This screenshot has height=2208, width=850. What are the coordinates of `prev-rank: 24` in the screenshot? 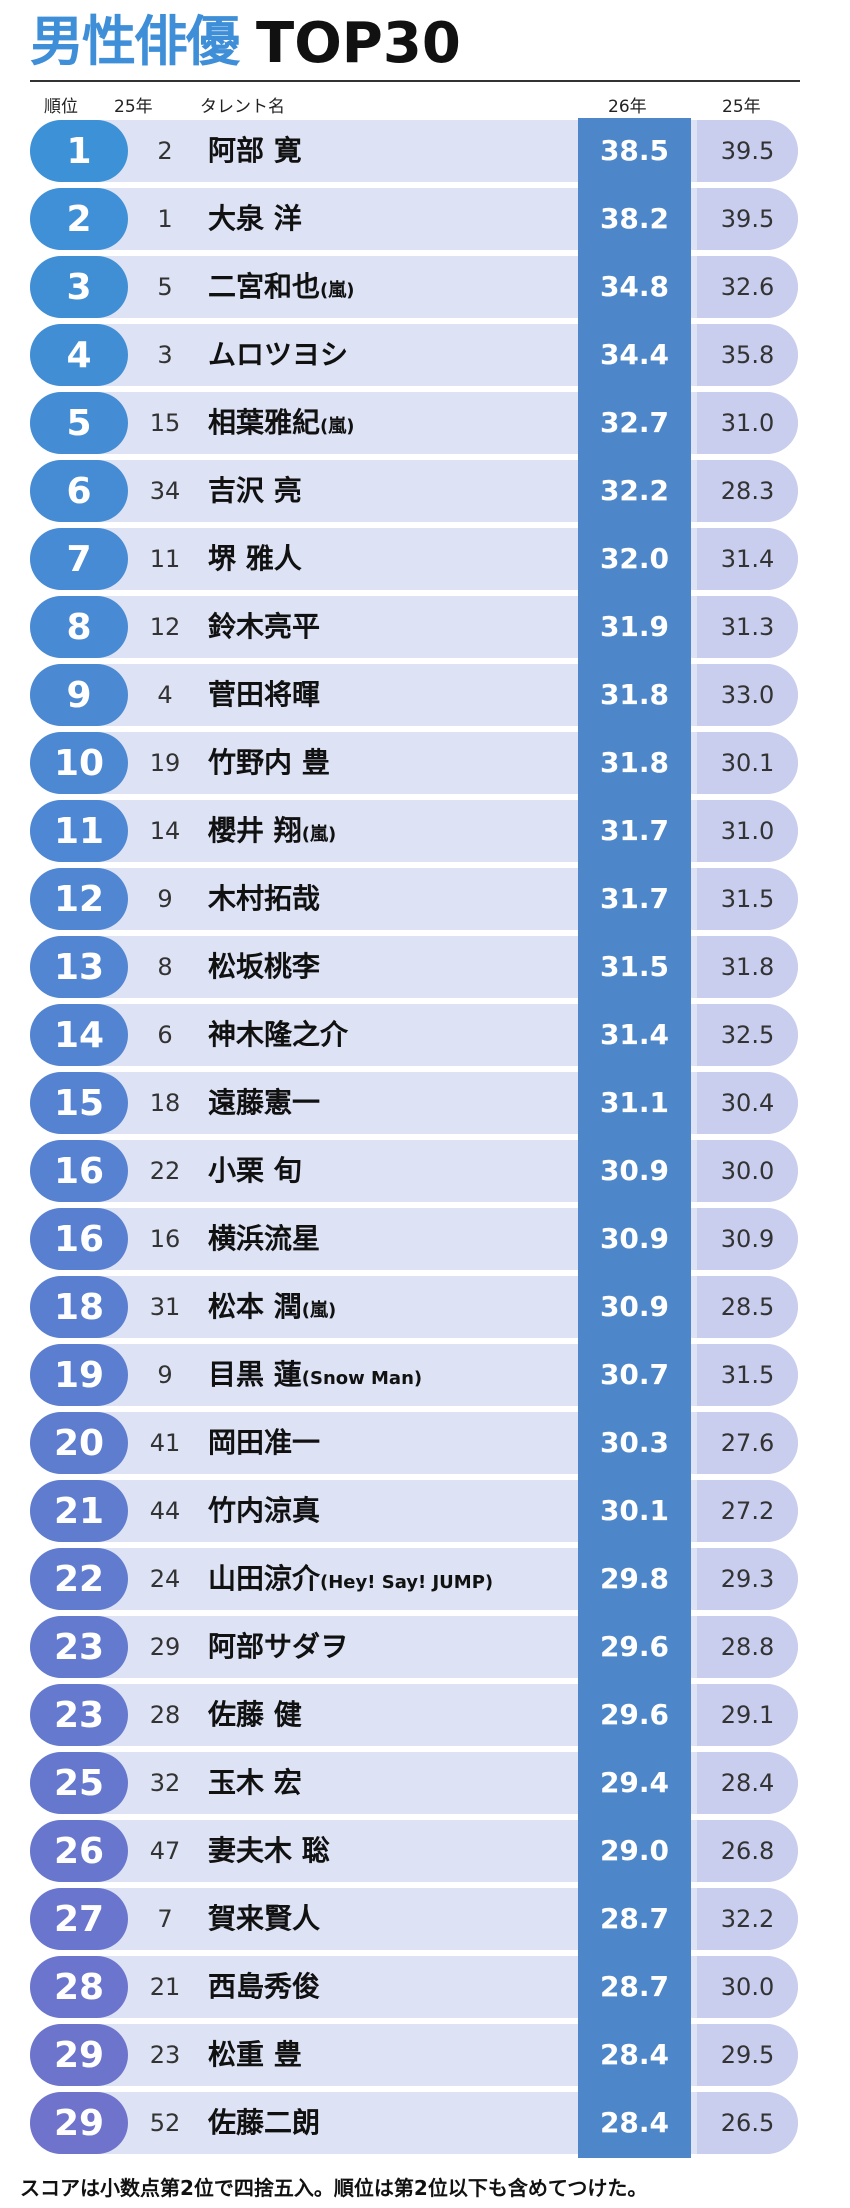 It's located at (165, 1579).